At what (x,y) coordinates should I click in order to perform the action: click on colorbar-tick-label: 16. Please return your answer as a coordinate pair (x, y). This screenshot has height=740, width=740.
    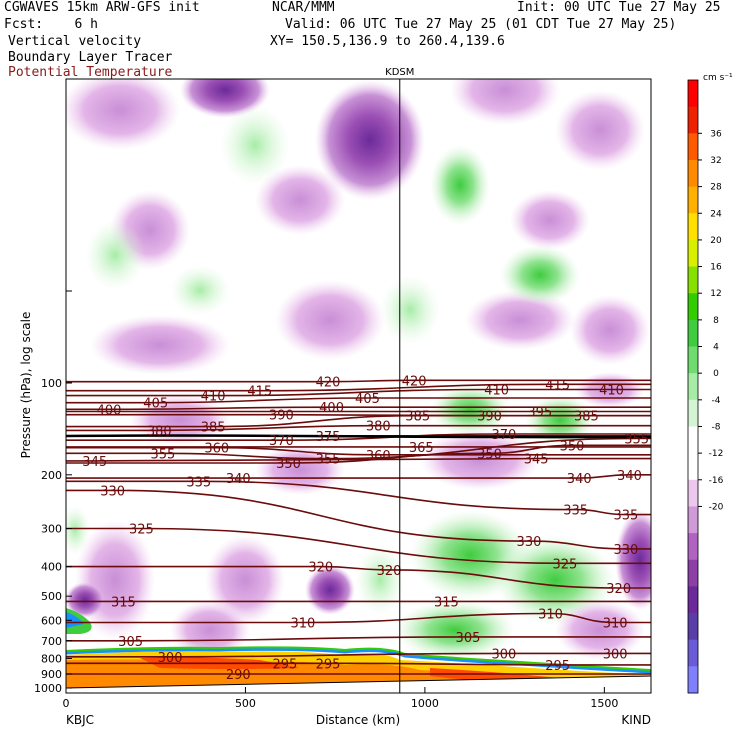
    Looking at the image, I should click on (716, 268).